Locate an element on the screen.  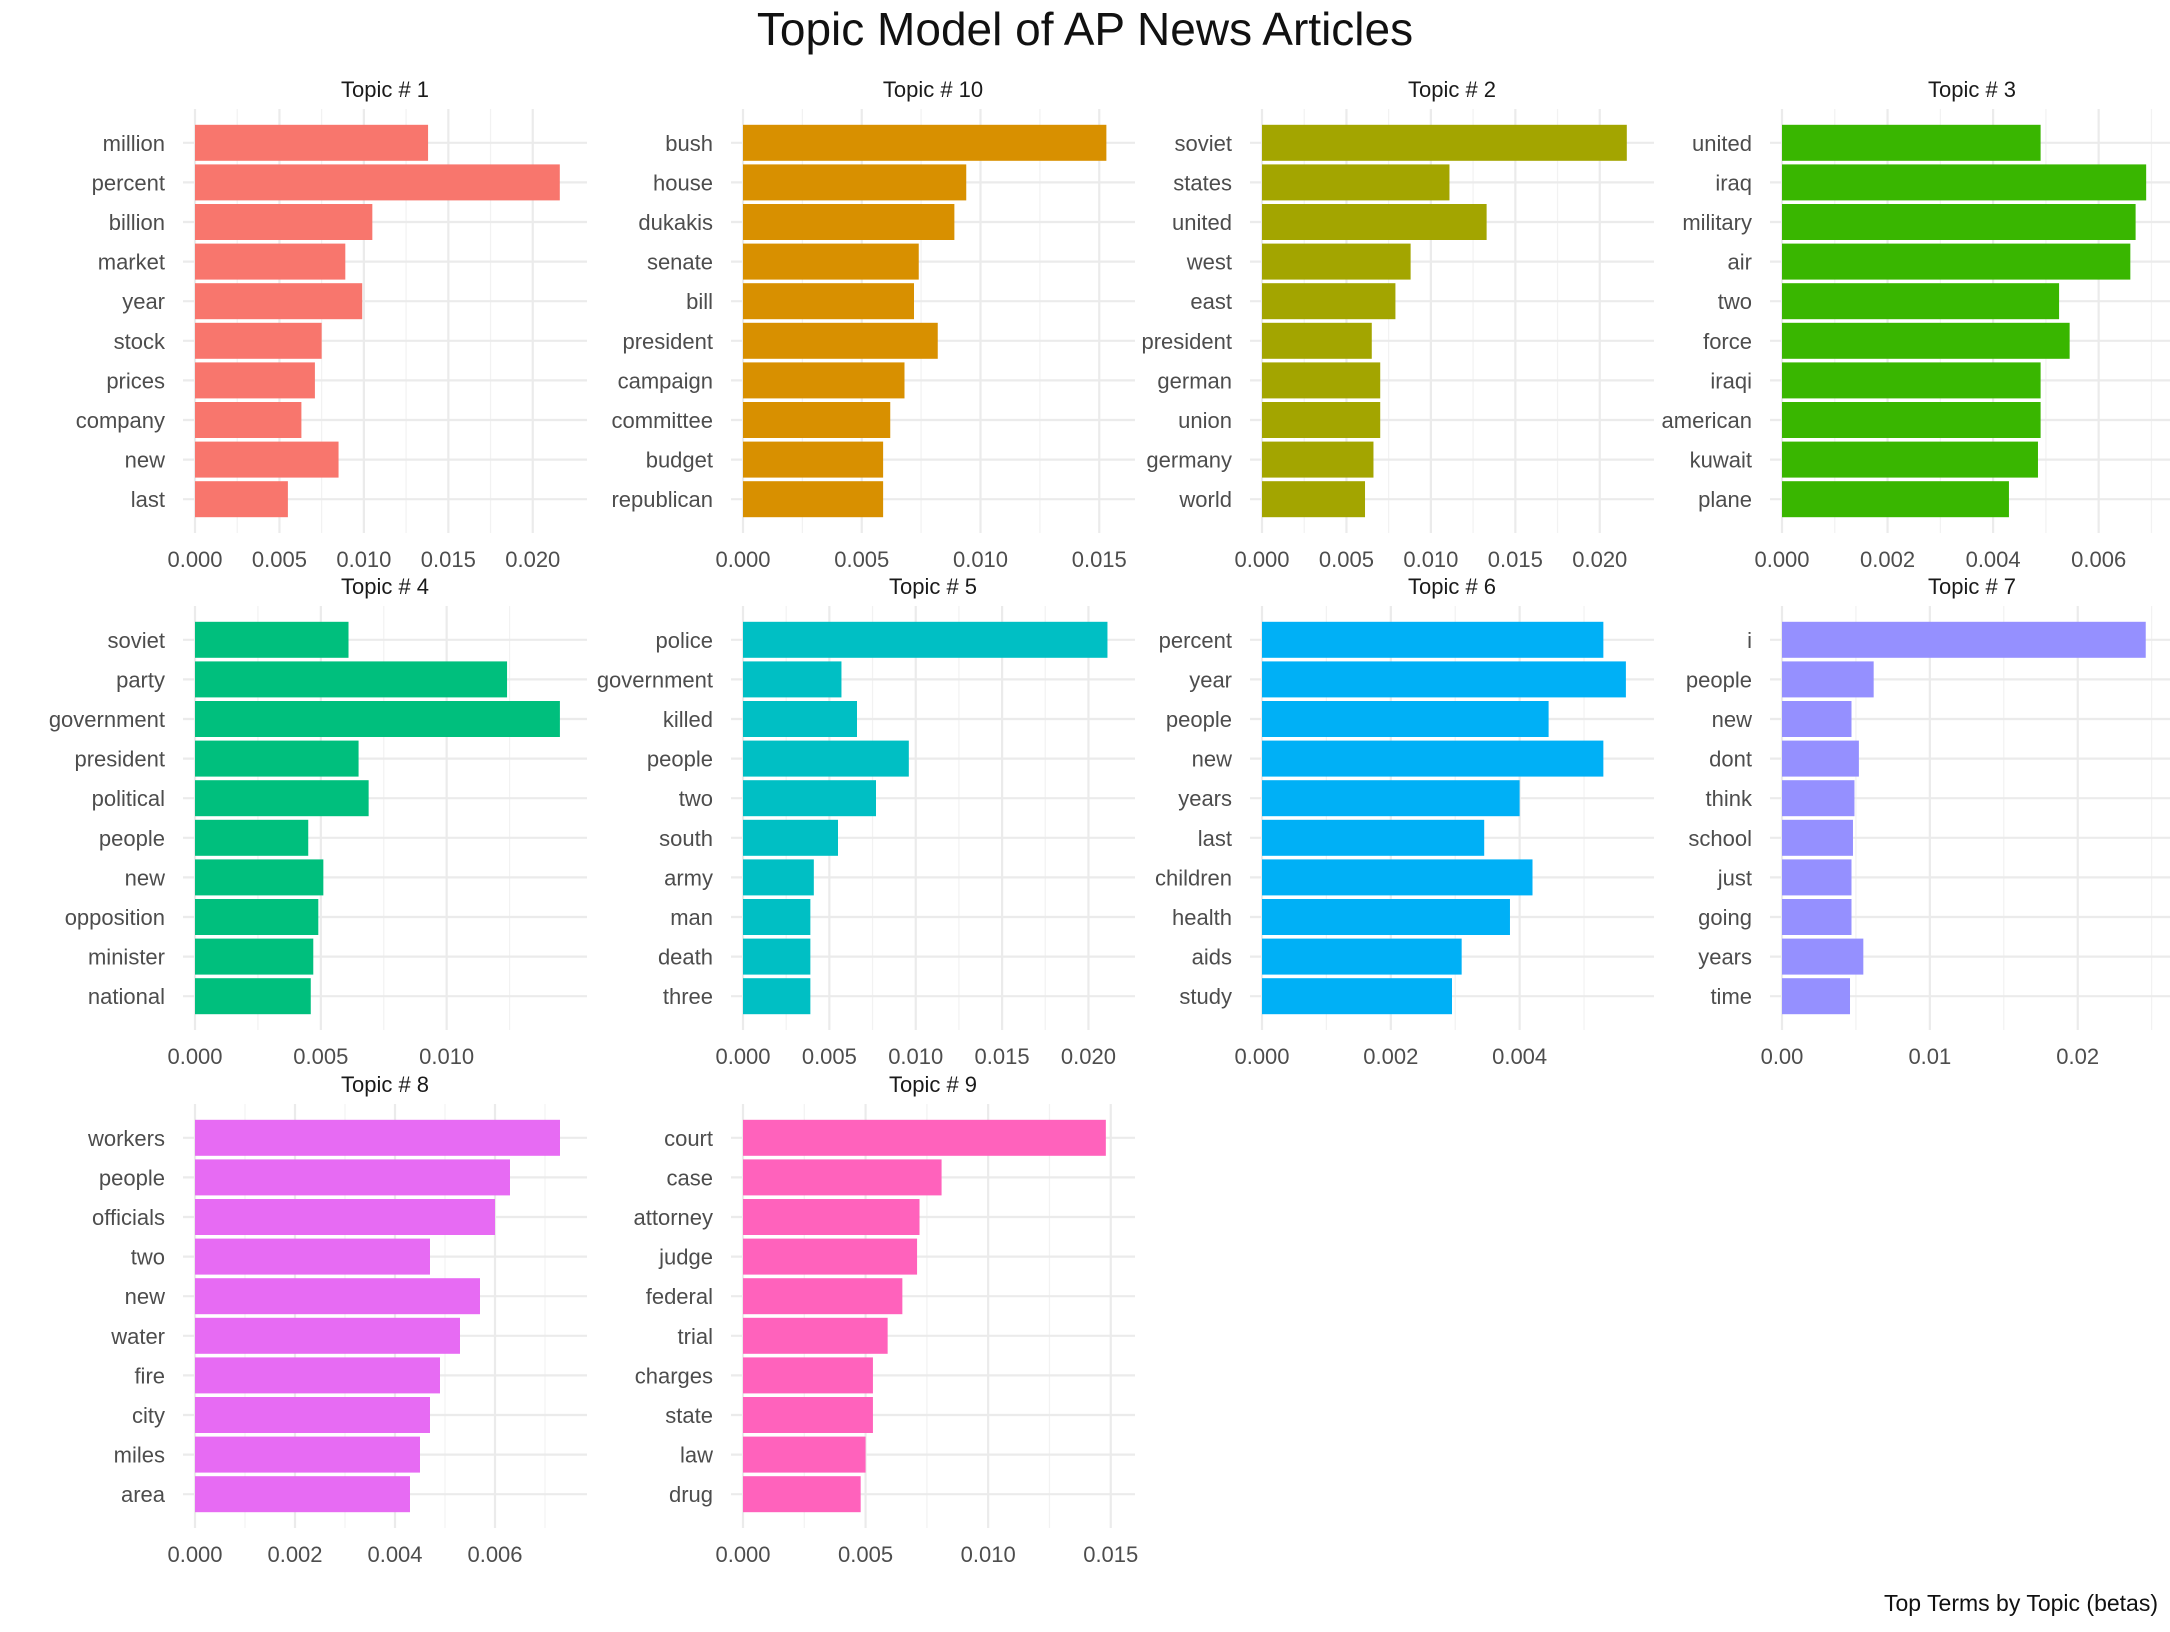
facet-title: Topic # 3 is located at coordinates (1972, 89).